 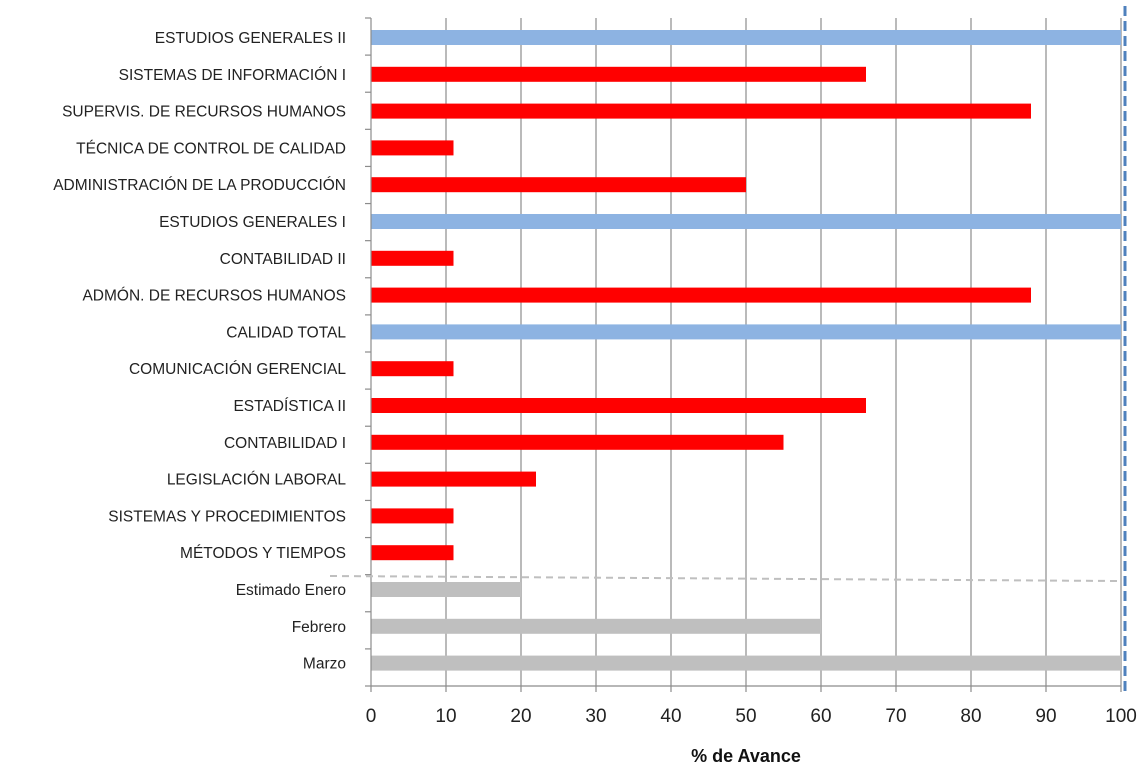 I want to click on category-label: ESTUDIOS GENERALES I, so click(x=252, y=222).